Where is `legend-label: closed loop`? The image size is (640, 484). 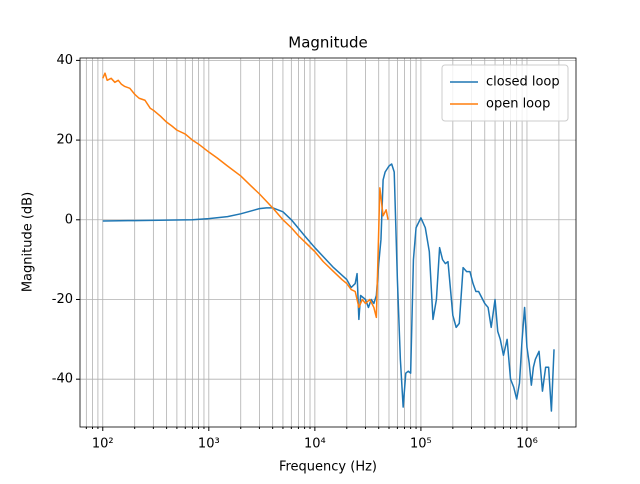 legend-label: closed loop is located at coordinates (523, 82).